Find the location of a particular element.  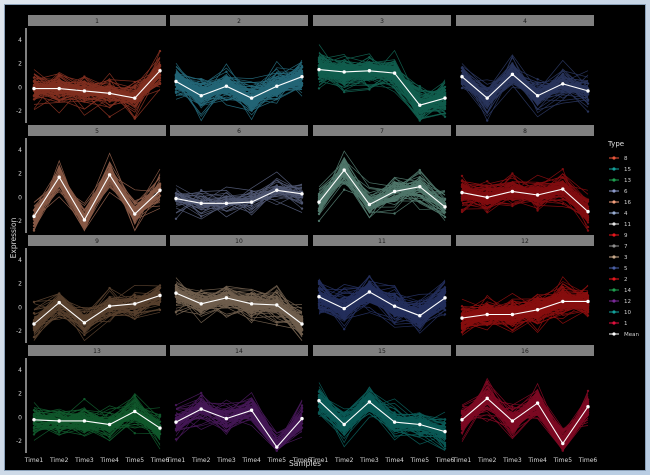

panel-strip-label: 13 is located at coordinates (97, 351).